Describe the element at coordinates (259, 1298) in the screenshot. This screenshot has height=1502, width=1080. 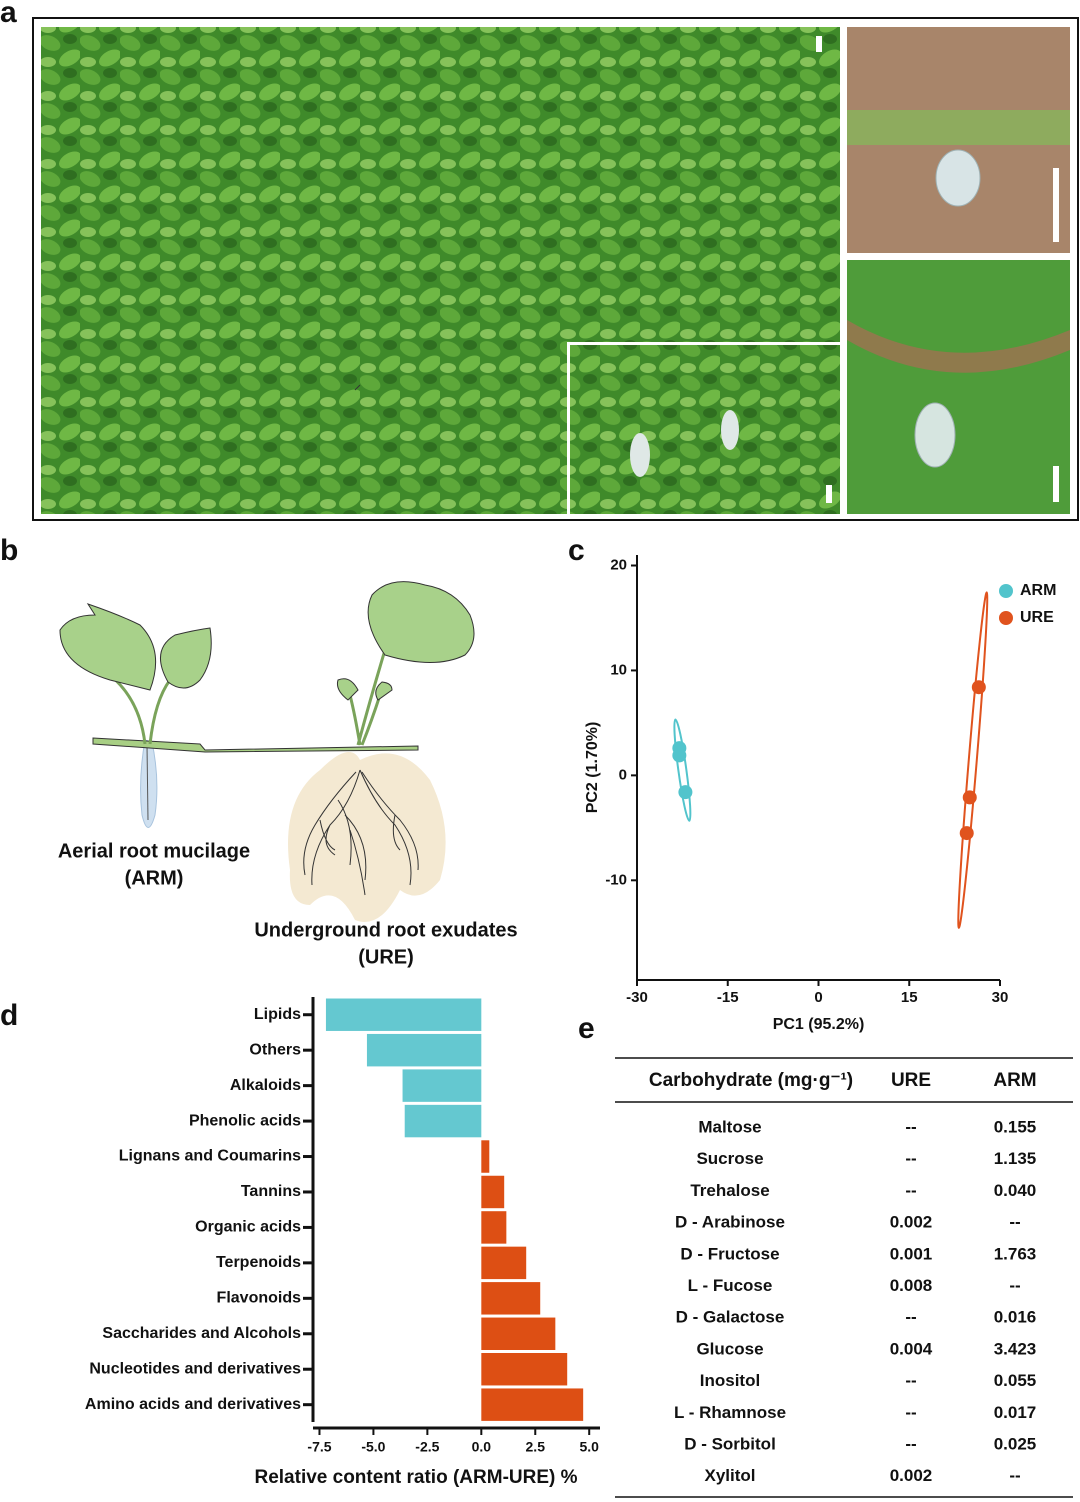
I see `y-tick-label: Flavonoids` at that location.